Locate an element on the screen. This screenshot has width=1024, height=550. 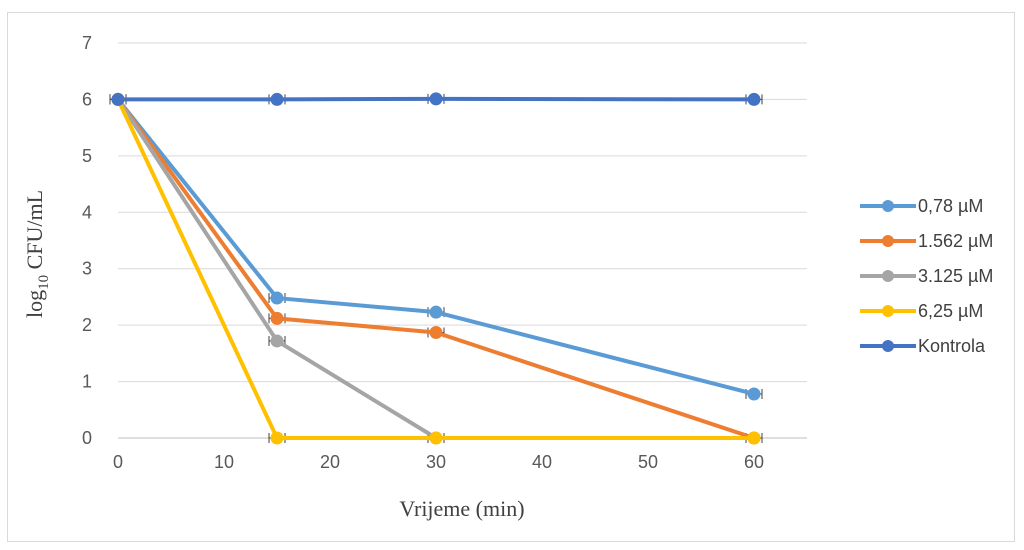
y-axis-title: log10 CFU/mL is located at coordinates (37, 254).